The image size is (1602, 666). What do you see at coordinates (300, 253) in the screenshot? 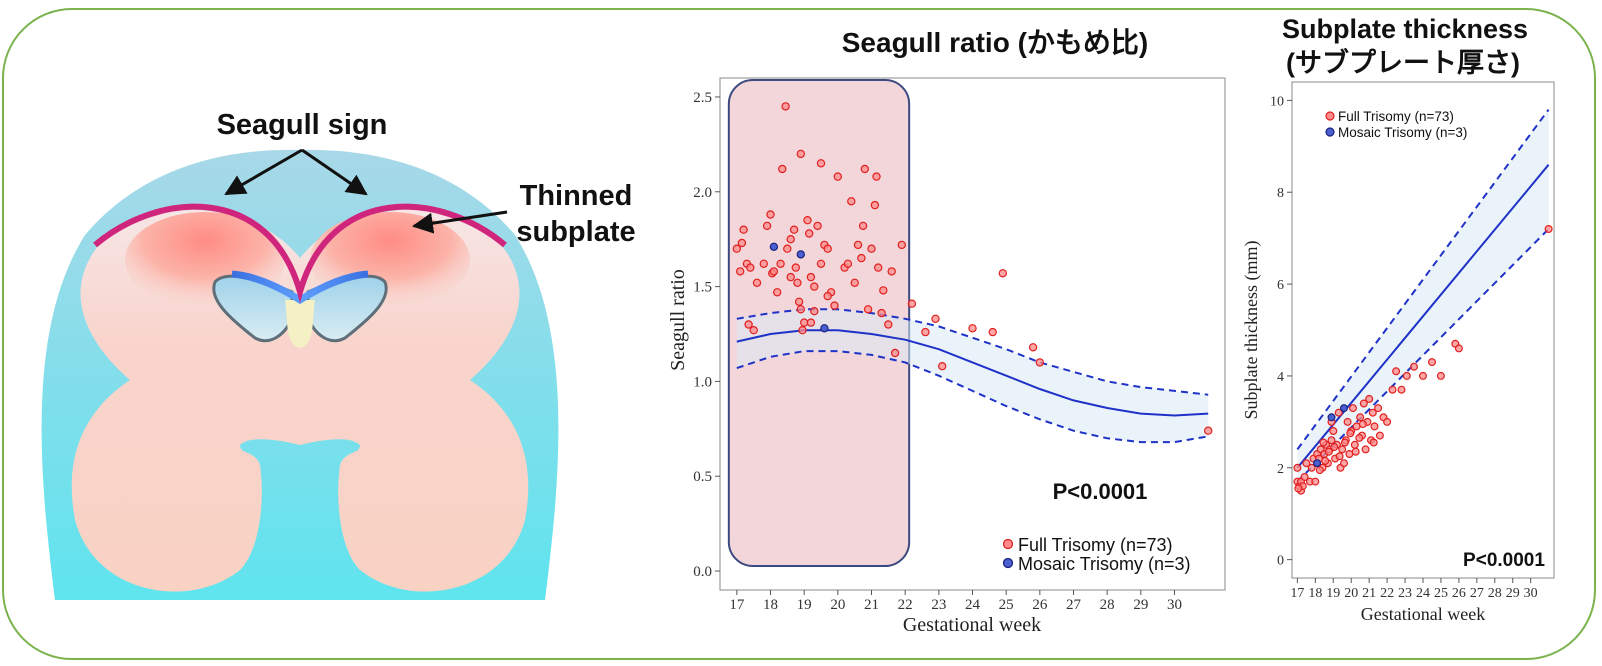
I see `seagull-sign-curve` at bounding box center [300, 253].